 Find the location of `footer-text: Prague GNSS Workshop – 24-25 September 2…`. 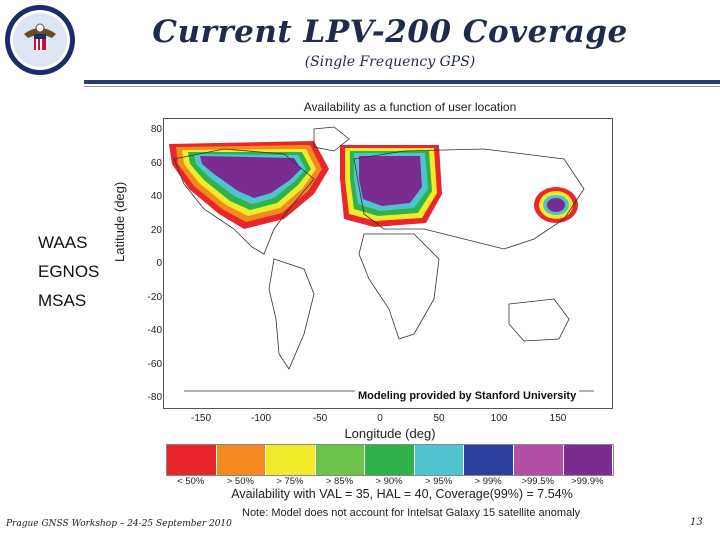

footer-text: Prague GNSS Workshop – 24-25 September 2… is located at coordinates (119, 524).